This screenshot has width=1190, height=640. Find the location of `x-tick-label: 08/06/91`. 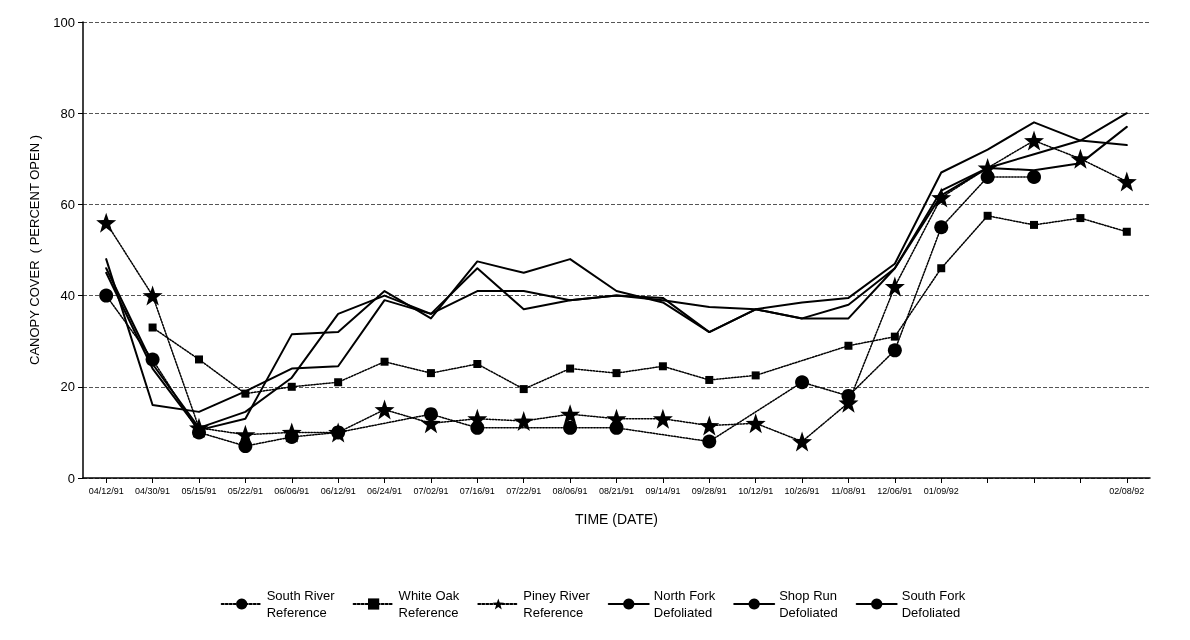

x-tick-label: 08/06/91 is located at coordinates (570, 490).